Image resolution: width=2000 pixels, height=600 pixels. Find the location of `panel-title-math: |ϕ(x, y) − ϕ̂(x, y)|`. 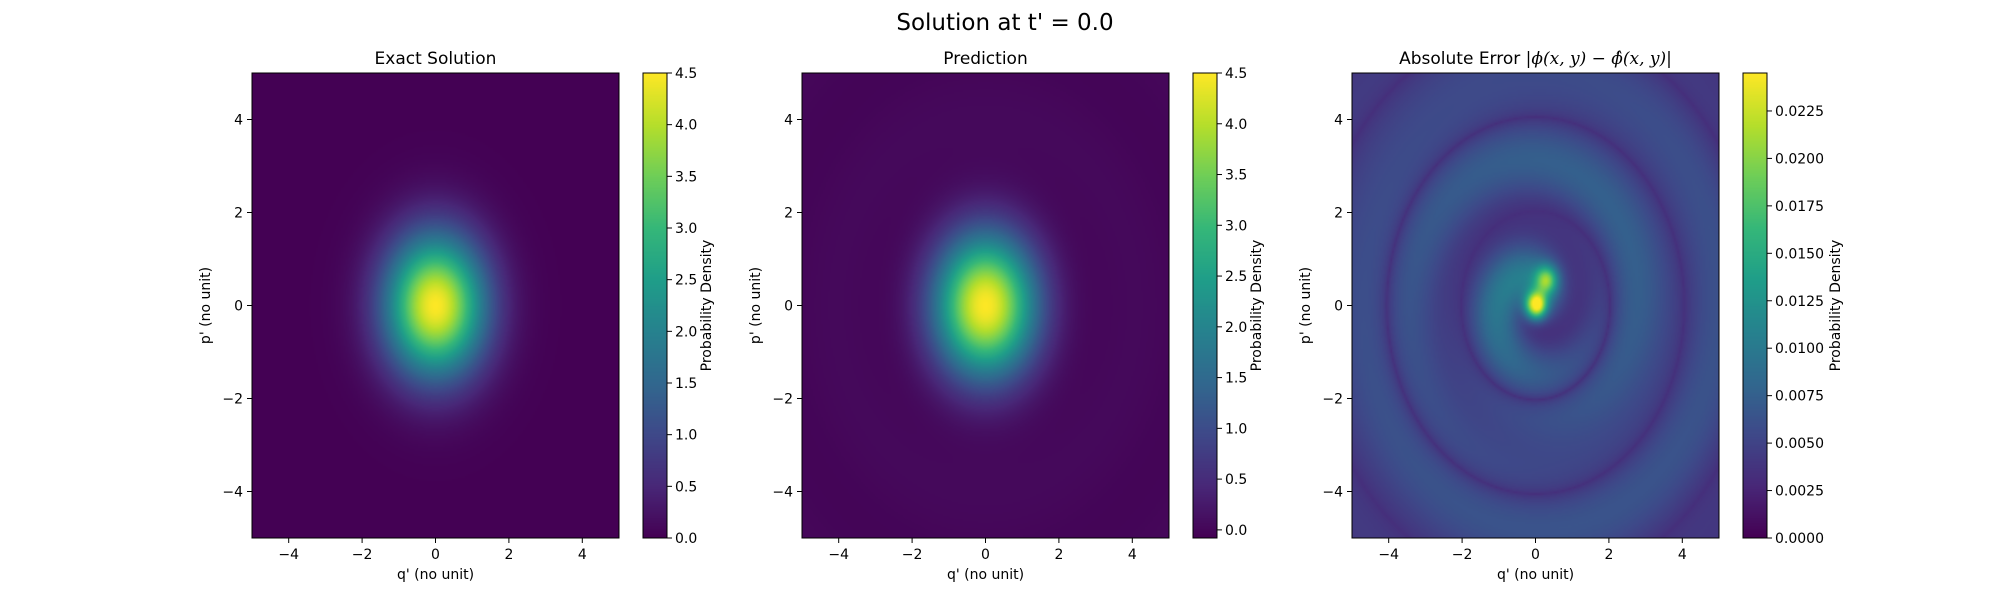

panel-title-math: |ϕ(x, y) − ϕ̂(x, y)| is located at coordinates (1599, 59).